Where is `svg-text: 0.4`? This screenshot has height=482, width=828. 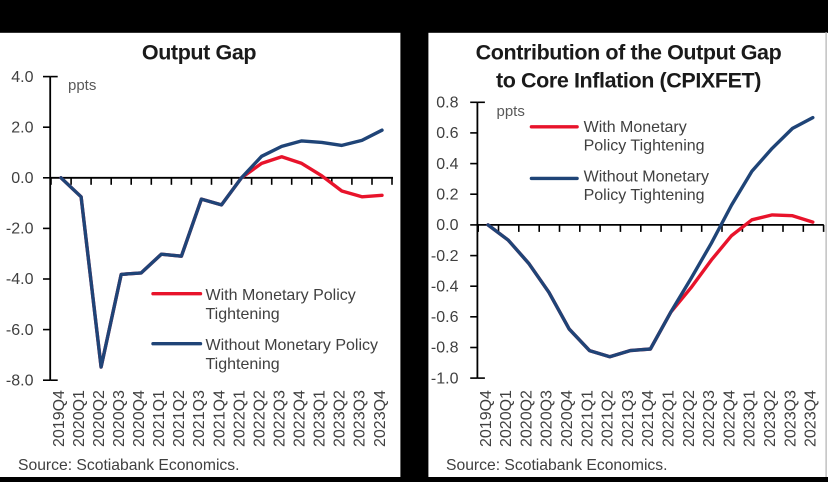 svg-text: 0.4 is located at coordinates (447, 164).